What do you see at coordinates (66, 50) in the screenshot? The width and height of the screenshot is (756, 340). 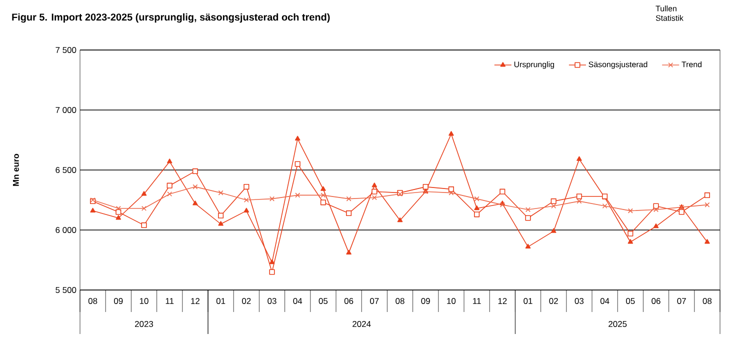 I see `y-tick-label: 7 500` at bounding box center [66, 50].